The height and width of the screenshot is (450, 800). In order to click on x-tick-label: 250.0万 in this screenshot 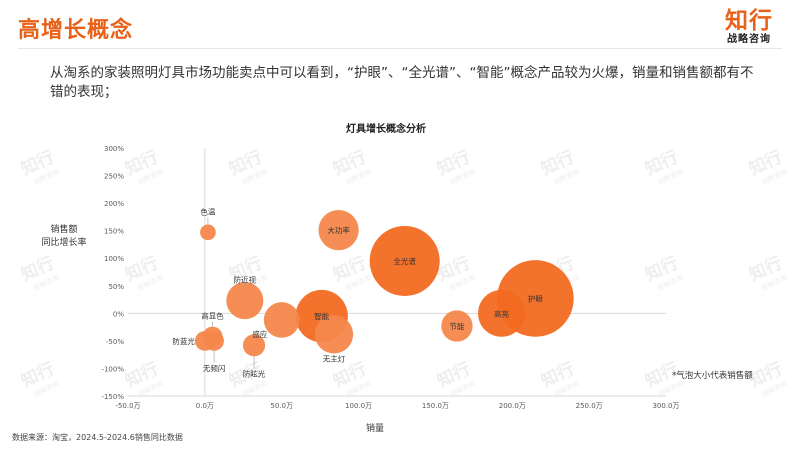, I will do `click(589, 406)`.